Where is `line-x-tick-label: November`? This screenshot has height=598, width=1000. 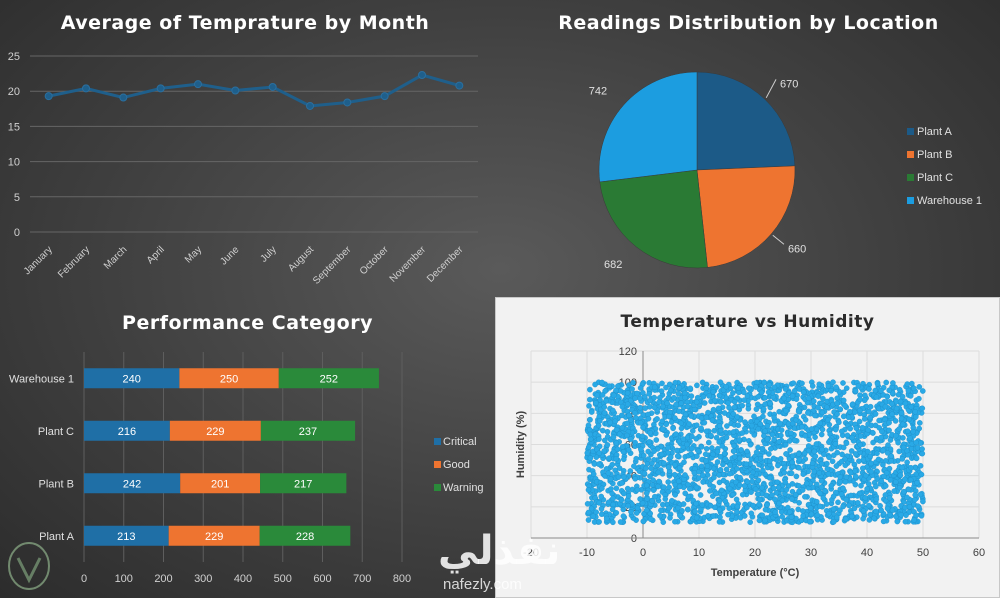
line-x-tick-label: November is located at coordinates (408, 264).